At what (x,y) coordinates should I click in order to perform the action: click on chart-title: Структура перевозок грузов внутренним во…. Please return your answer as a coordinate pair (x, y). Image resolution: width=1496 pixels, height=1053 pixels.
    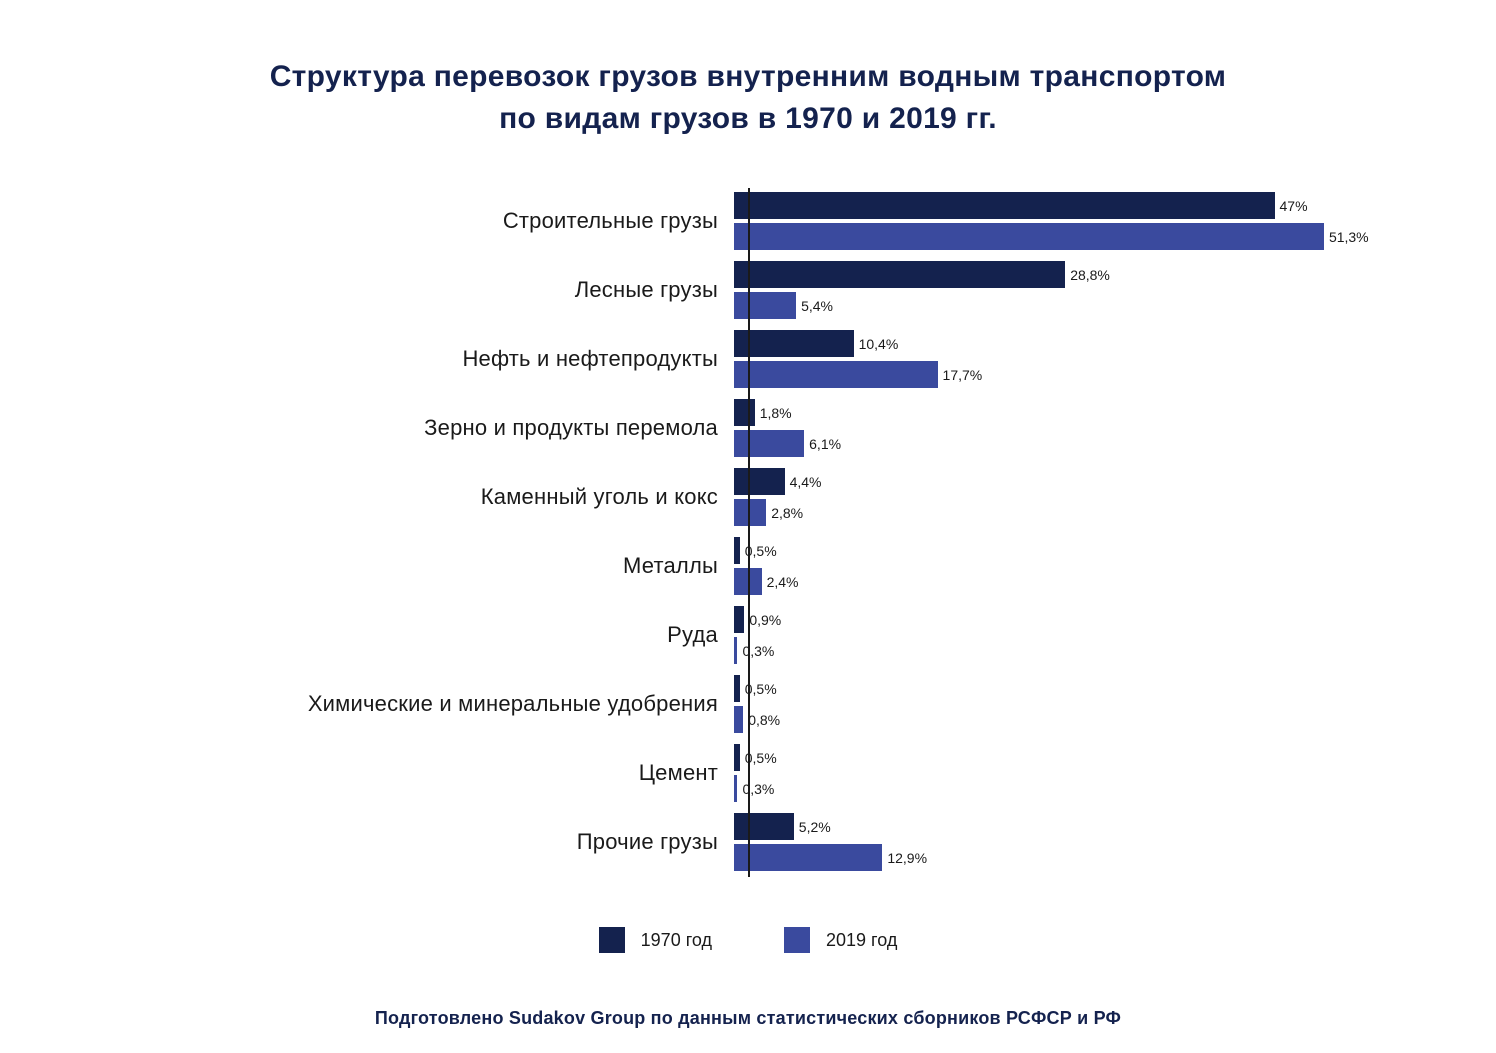
    Looking at the image, I should click on (748, 70).